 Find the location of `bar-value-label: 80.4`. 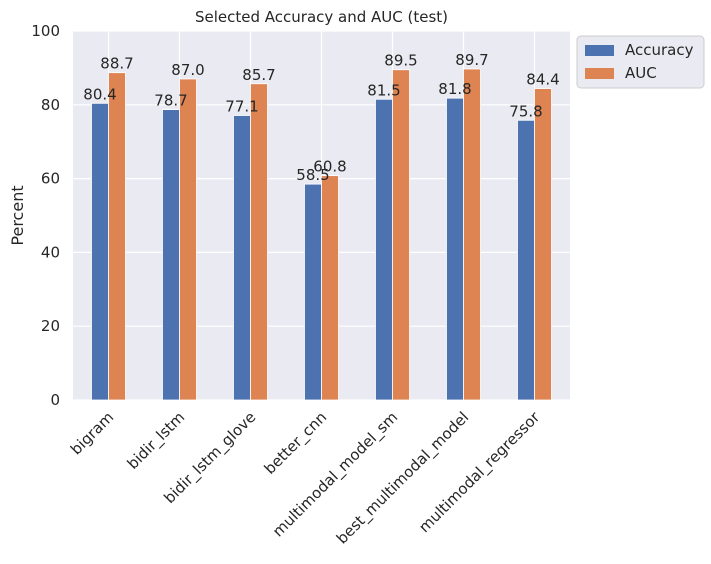

bar-value-label: 80.4 is located at coordinates (99, 94).